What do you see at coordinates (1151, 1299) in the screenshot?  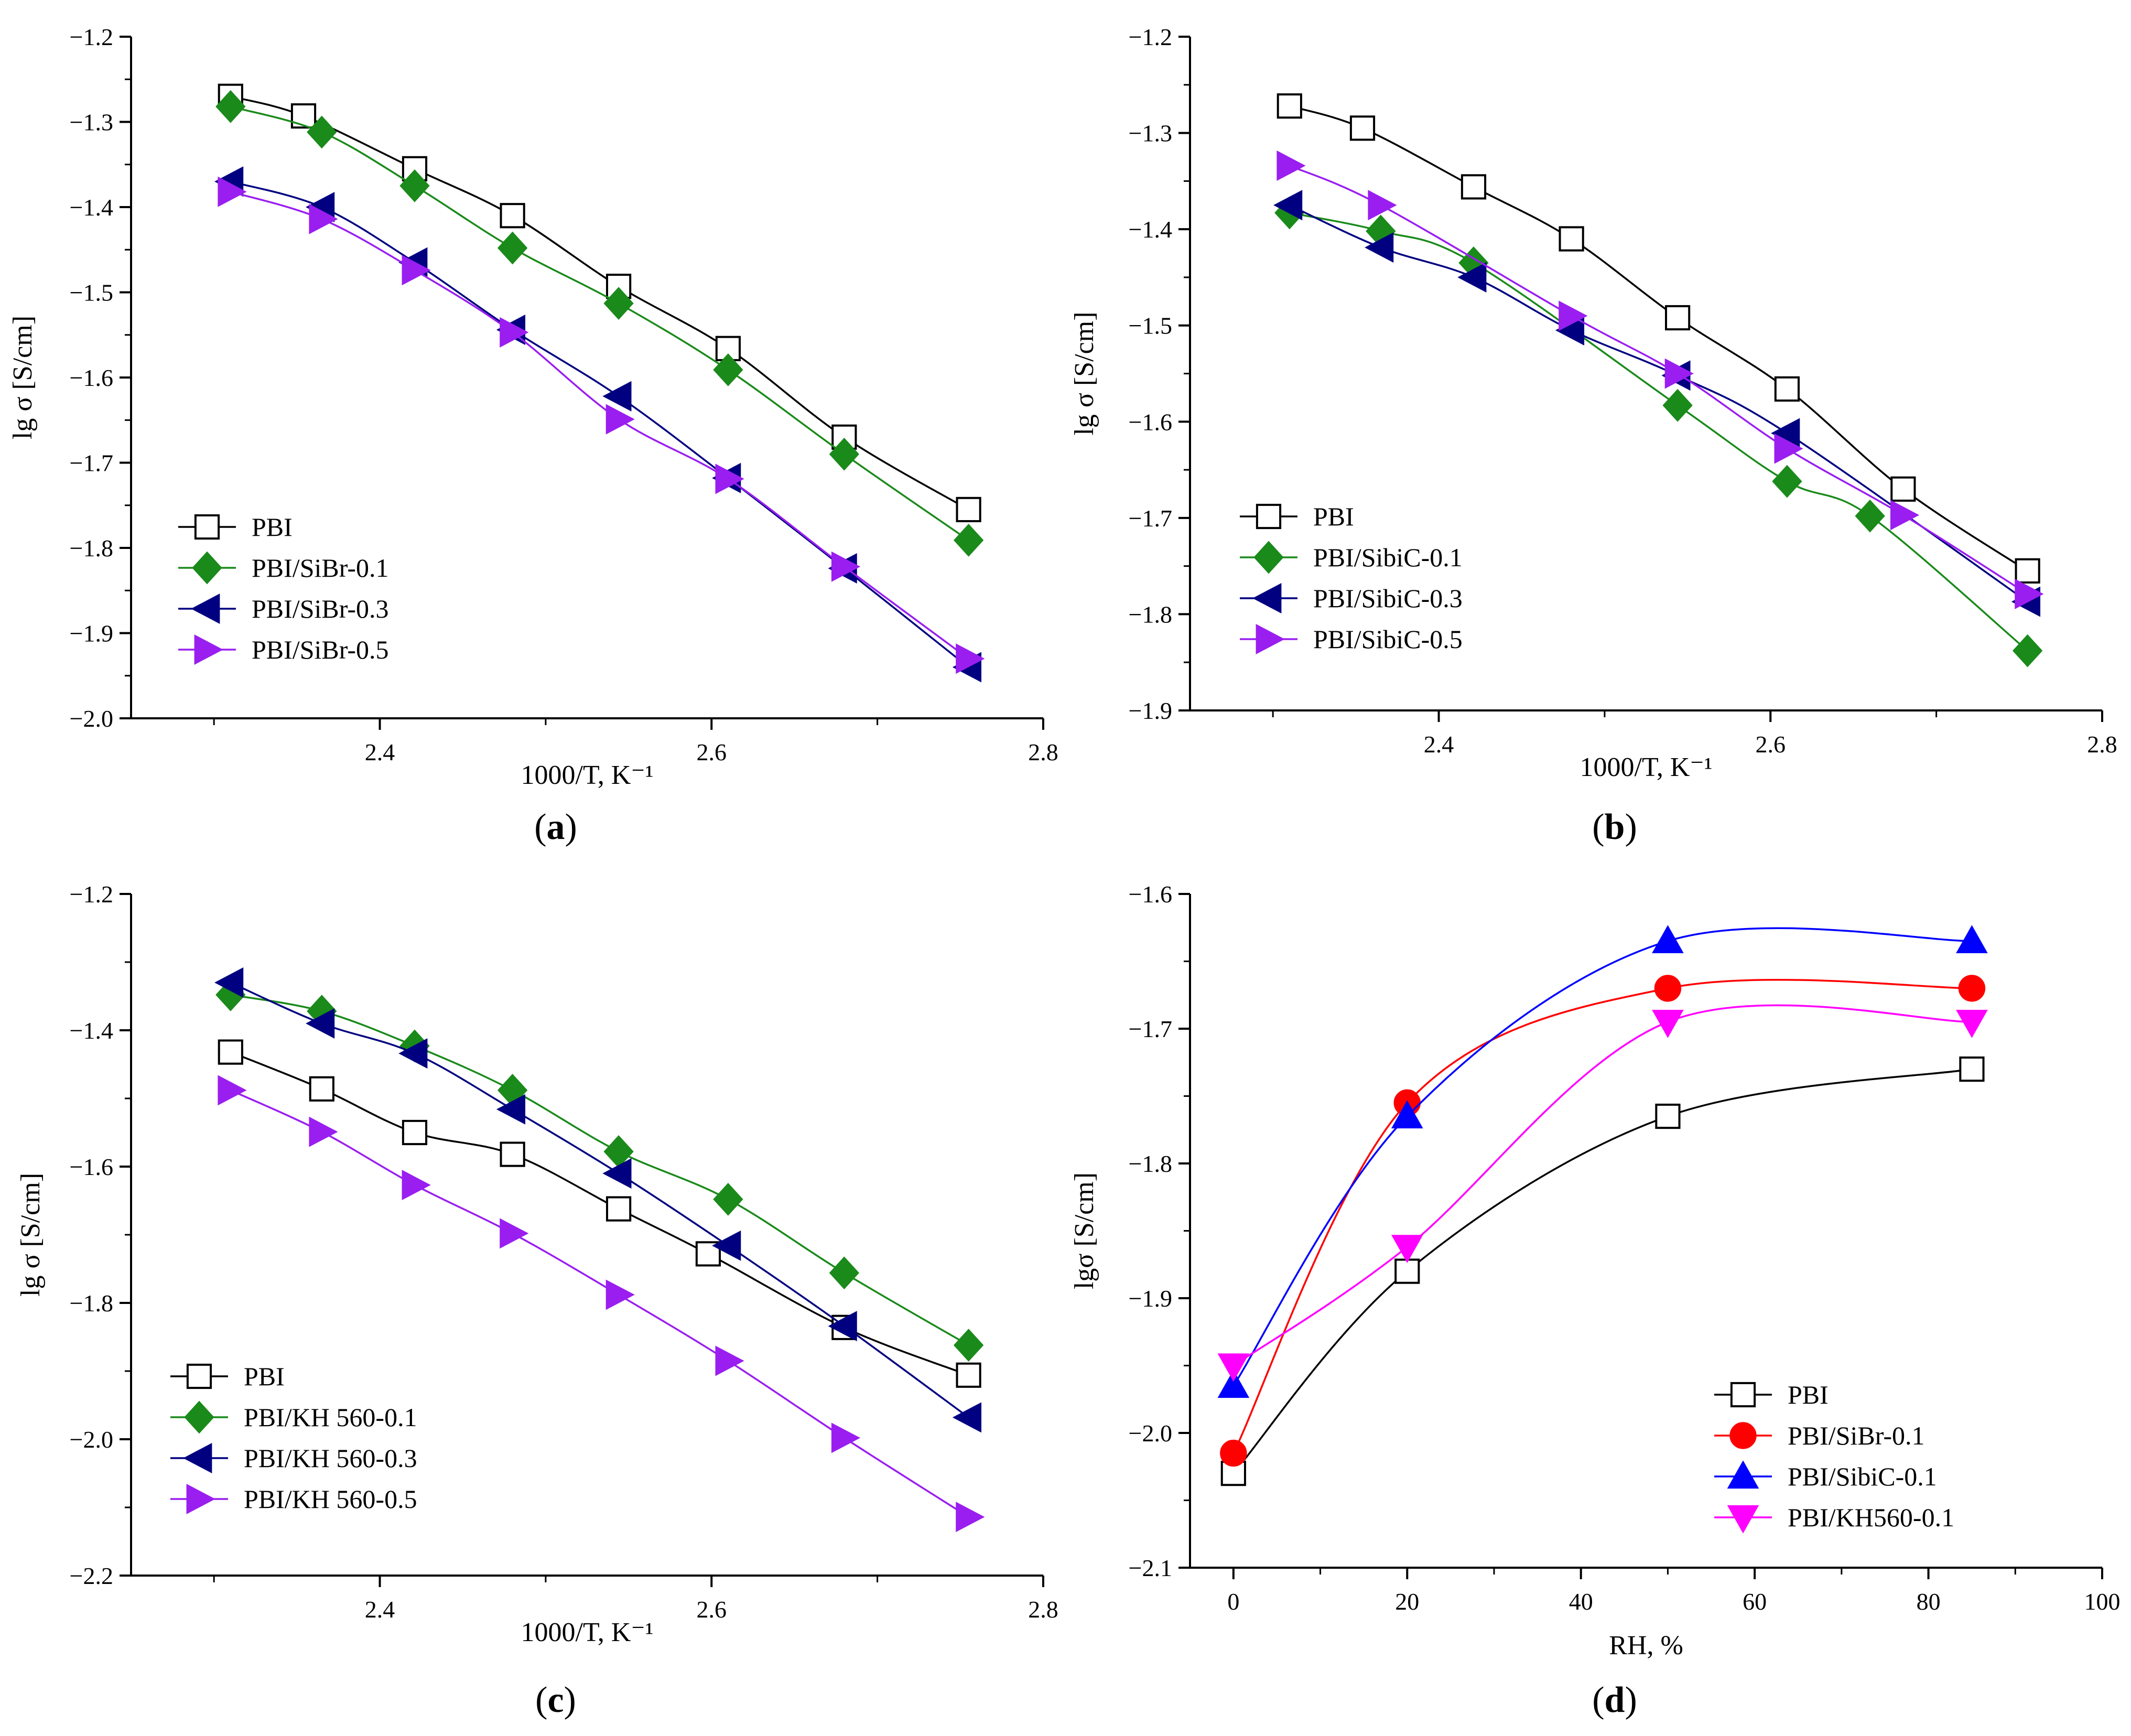 I see `y-tick-label: −1.9` at bounding box center [1151, 1299].